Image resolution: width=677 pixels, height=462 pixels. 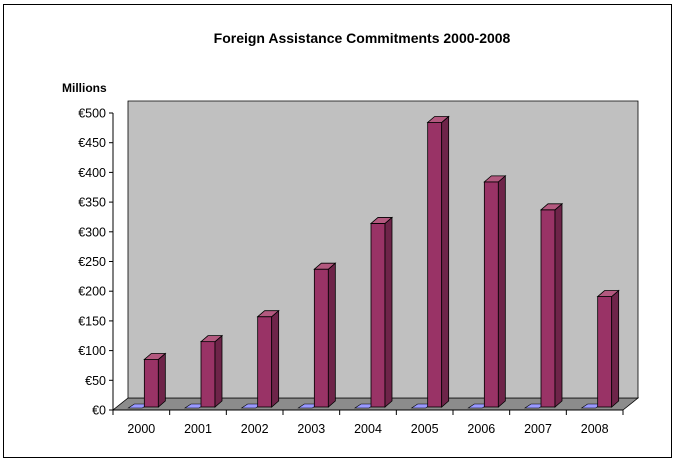 I want to click on y-tick-label: €100, so click(x=92, y=351).